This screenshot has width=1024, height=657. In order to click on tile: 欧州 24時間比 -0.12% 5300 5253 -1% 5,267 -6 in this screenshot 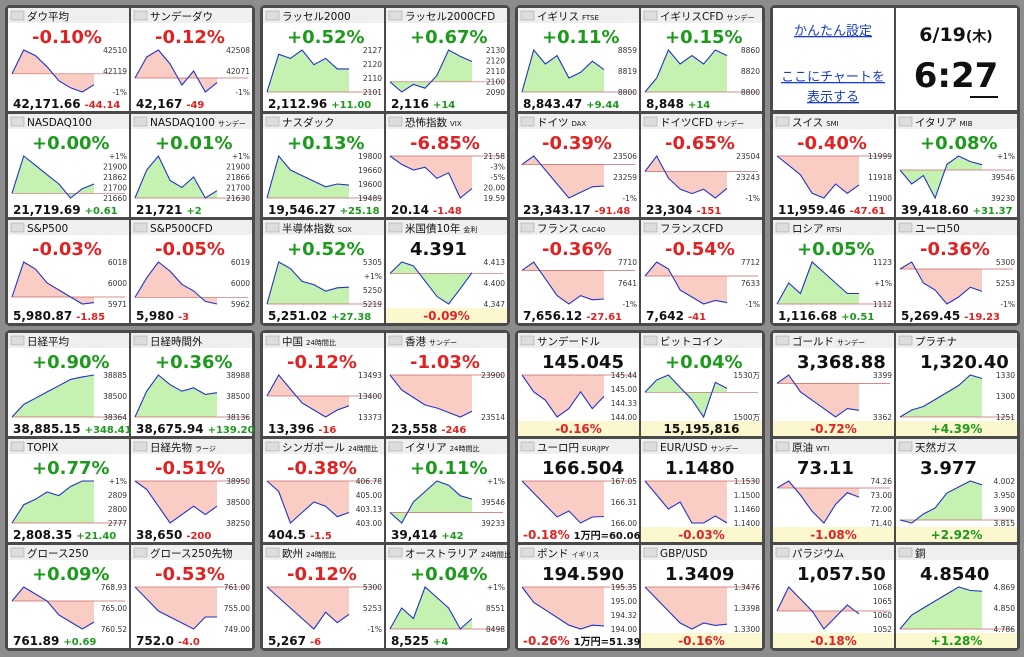, I will do `click(323, 596)`.